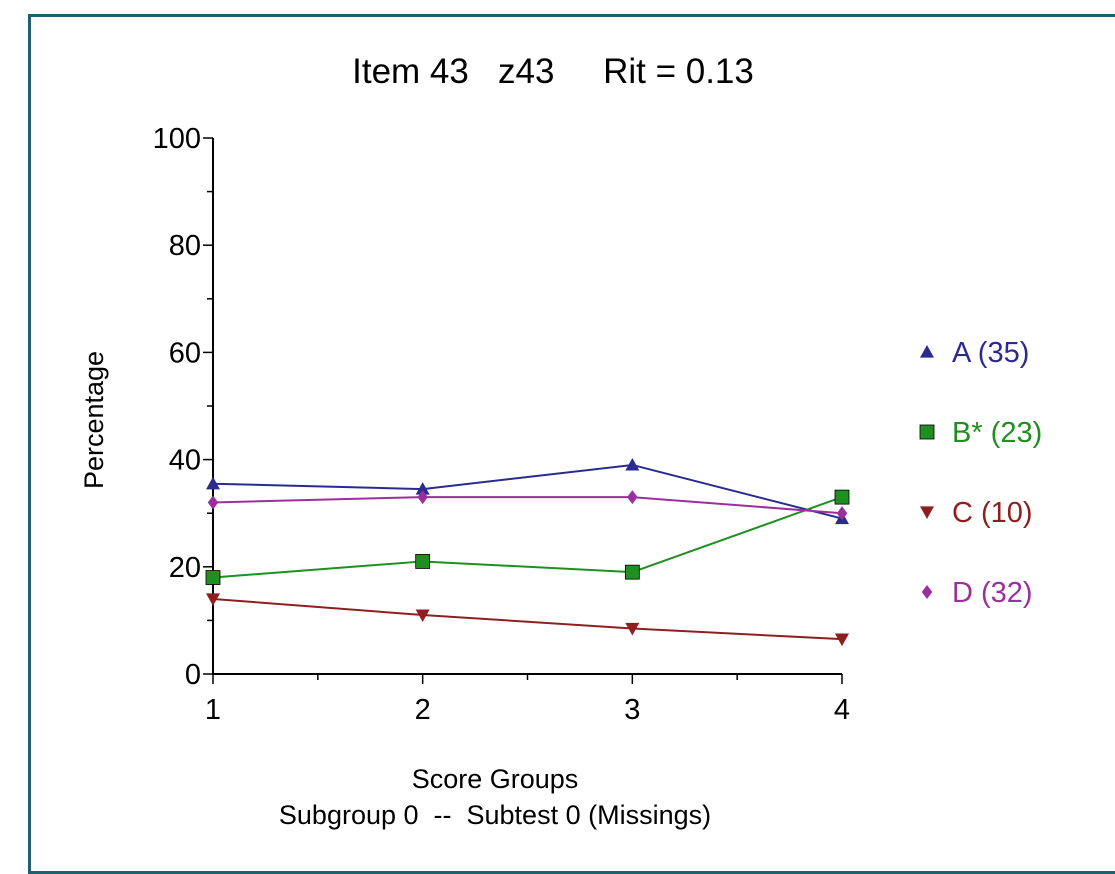  What do you see at coordinates (527, 492) in the screenshot?
I see `series-line-a` at bounding box center [527, 492].